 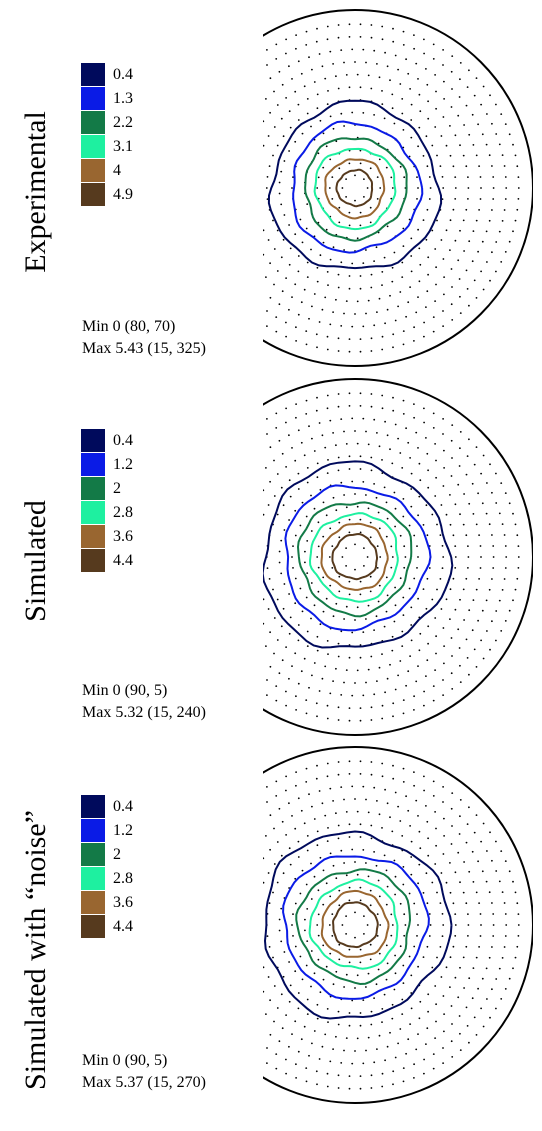 I want to click on contour-line, so click(x=353, y=924).